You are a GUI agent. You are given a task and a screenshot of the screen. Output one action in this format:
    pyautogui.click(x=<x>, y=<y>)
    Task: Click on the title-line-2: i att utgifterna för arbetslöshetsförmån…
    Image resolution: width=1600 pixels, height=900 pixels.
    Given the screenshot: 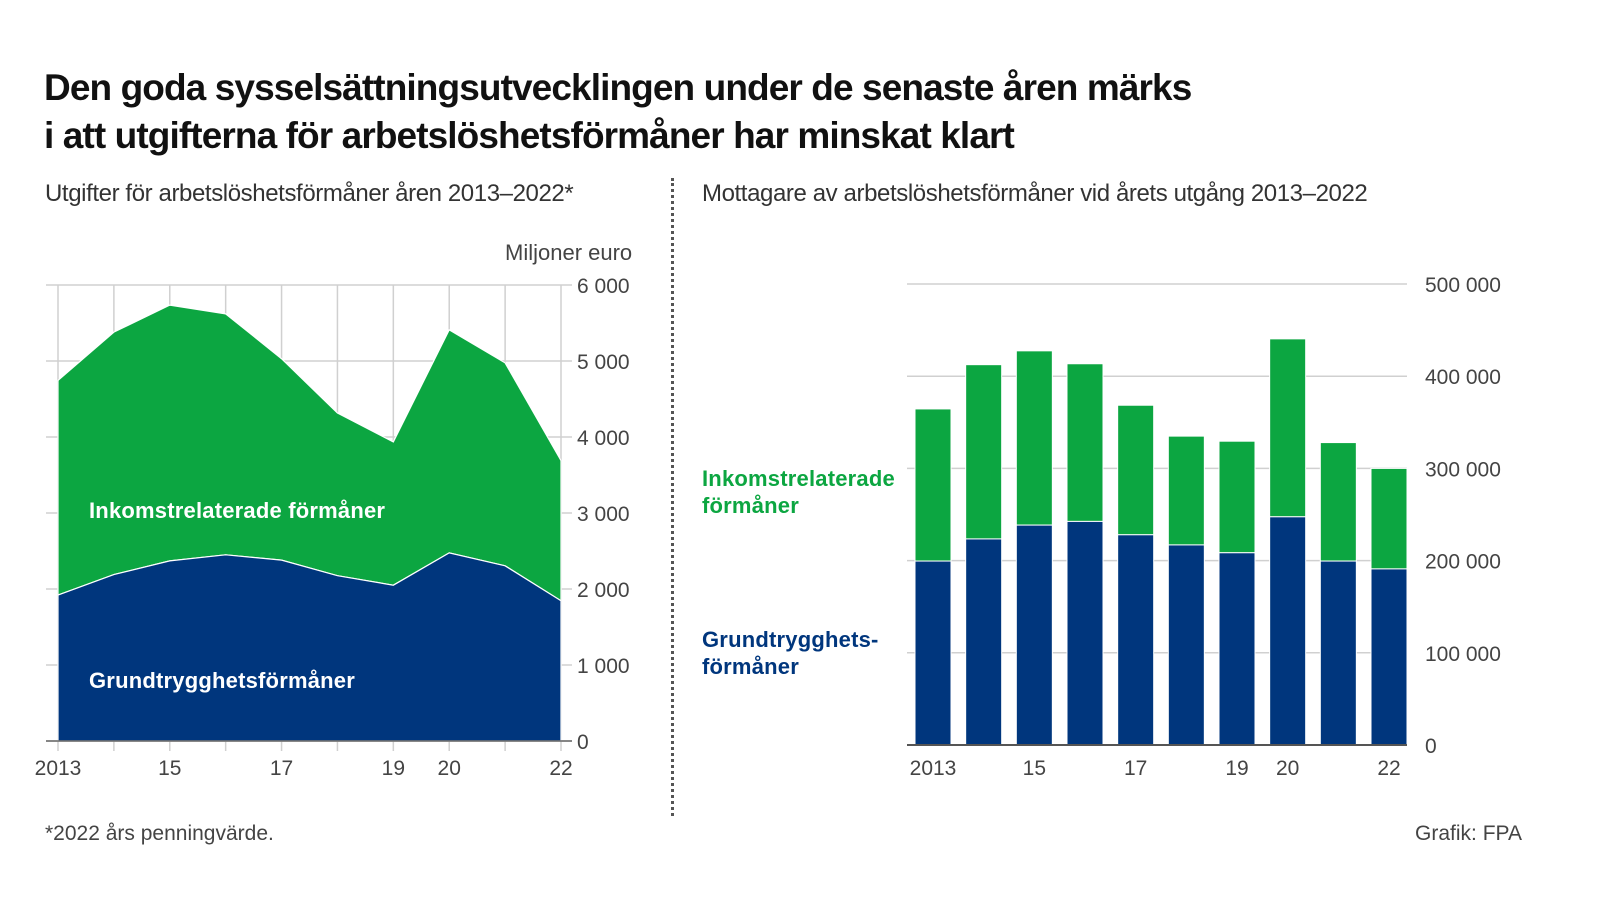 What is the action you would take?
    pyautogui.click(x=529, y=135)
    